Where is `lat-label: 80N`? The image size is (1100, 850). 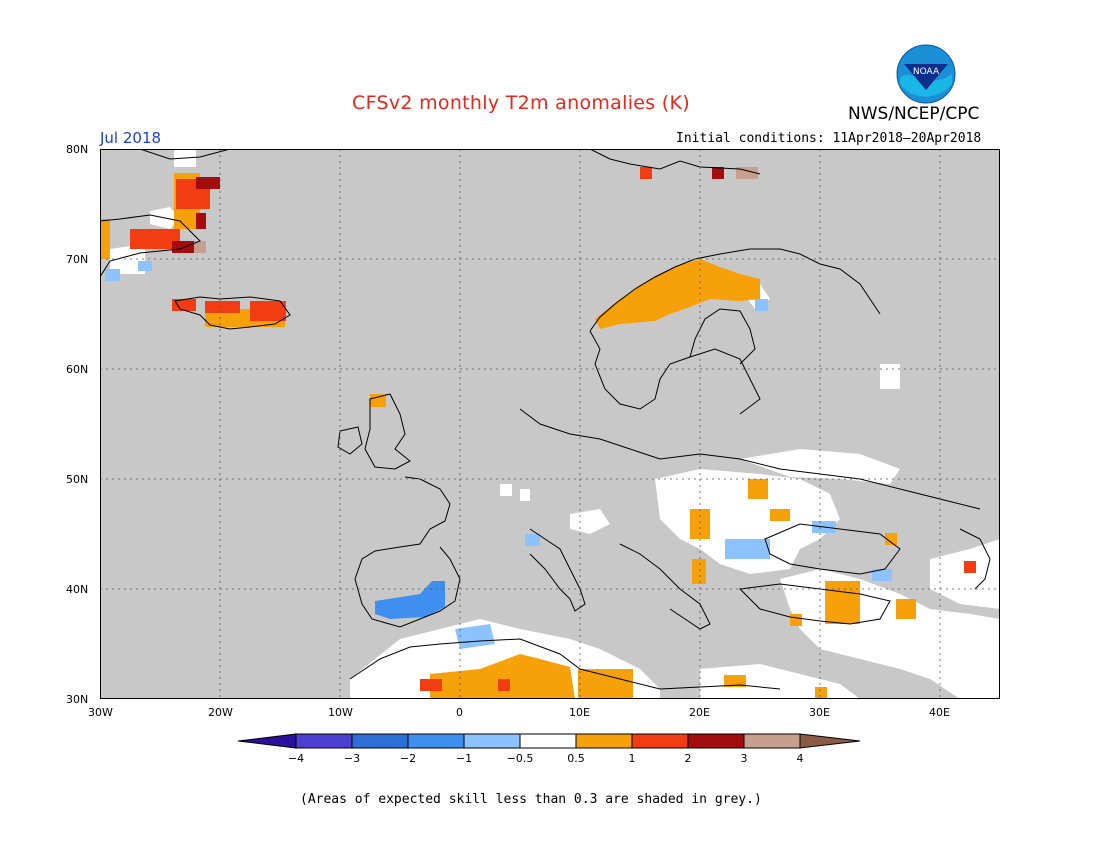 lat-label: 80N is located at coordinates (77, 149).